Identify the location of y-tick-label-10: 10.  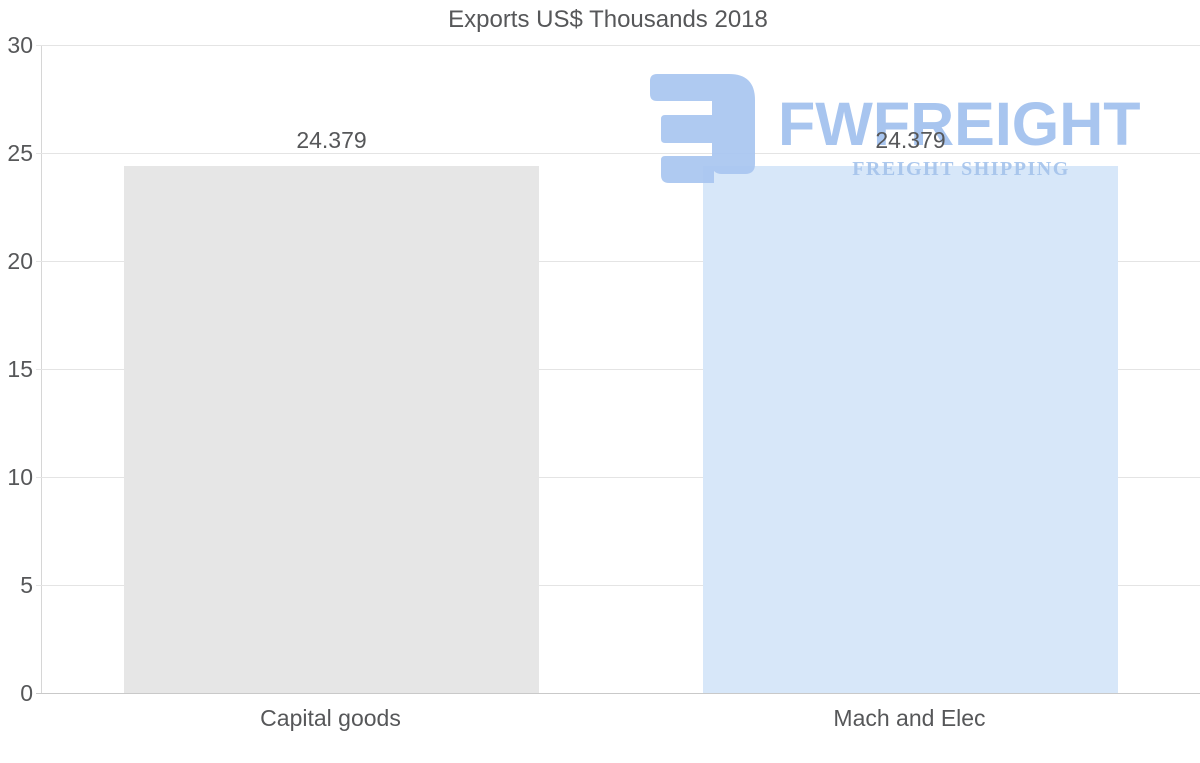
(20, 477).